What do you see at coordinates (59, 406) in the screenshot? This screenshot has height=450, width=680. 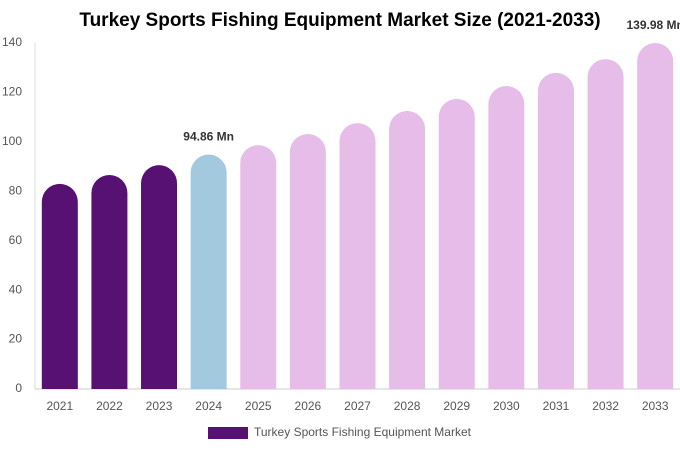 I see `x-tick-label: 2021` at bounding box center [59, 406].